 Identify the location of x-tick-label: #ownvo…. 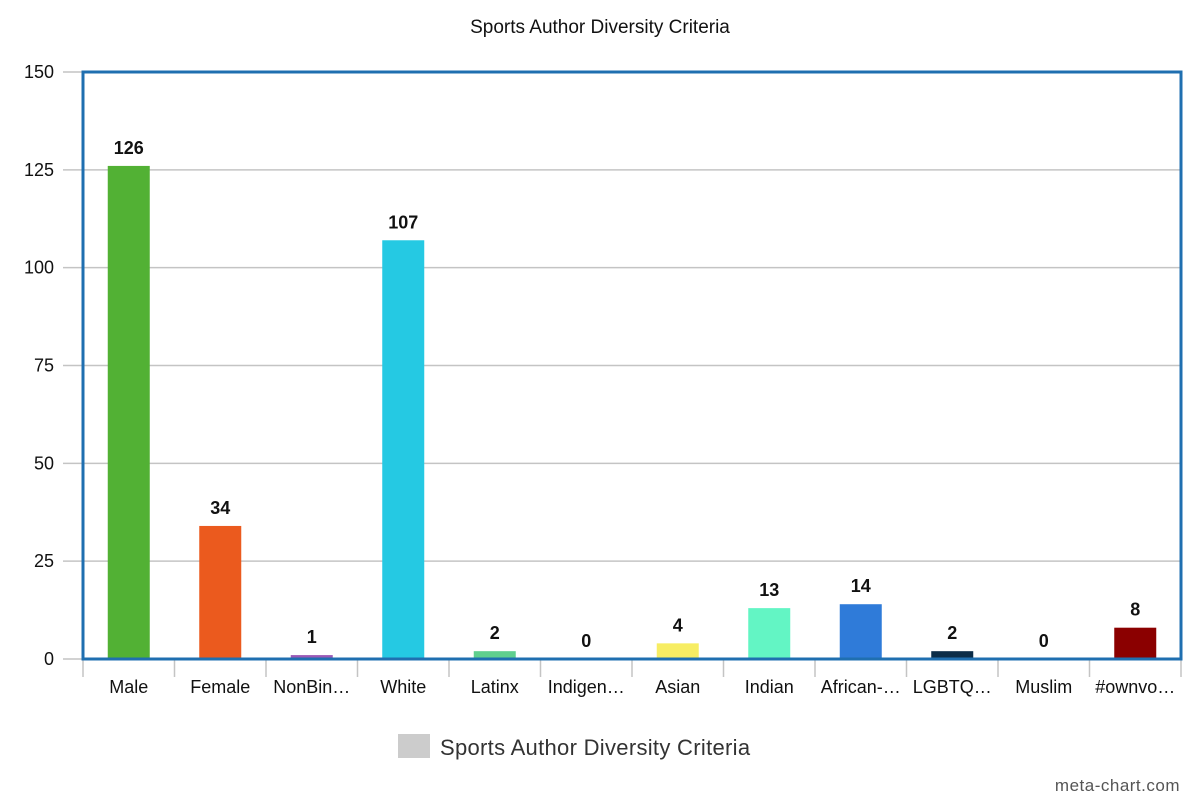
(1135, 687).